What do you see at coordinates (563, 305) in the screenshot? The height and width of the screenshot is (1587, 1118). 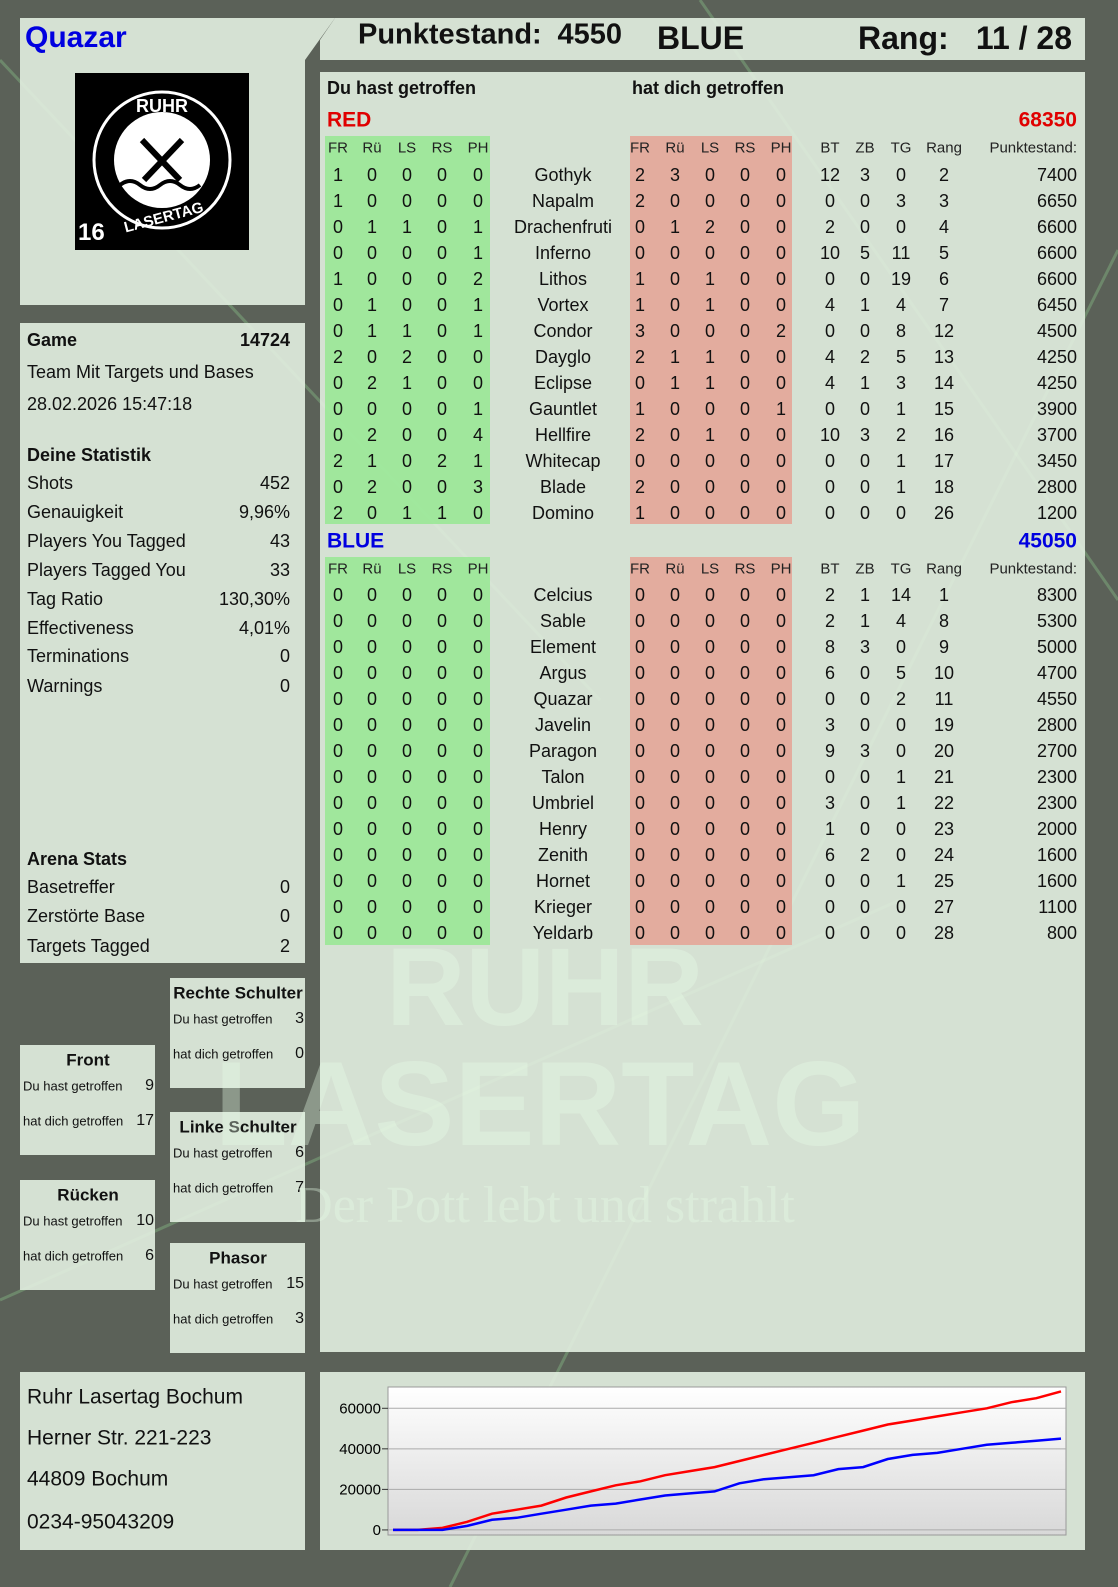 I see `player-name: Vortex` at bounding box center [563, 305].